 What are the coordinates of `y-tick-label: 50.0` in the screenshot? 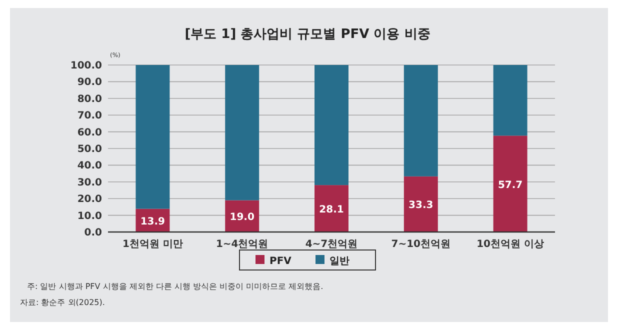 It's located at (89, 149).